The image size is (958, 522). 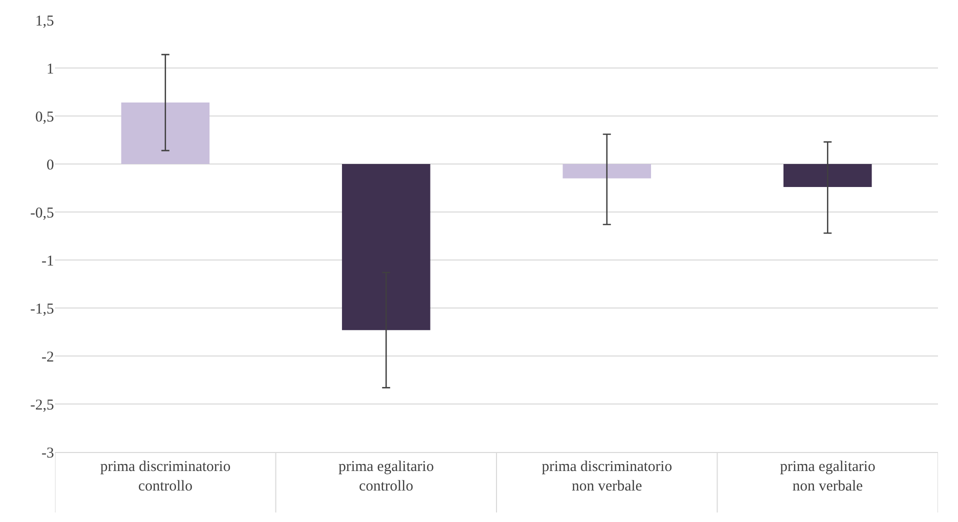 What do you see at coordinates (42, 405) in the screenshot?
I see `y-tick-label: -2,5` at bounding box center [42, 405].